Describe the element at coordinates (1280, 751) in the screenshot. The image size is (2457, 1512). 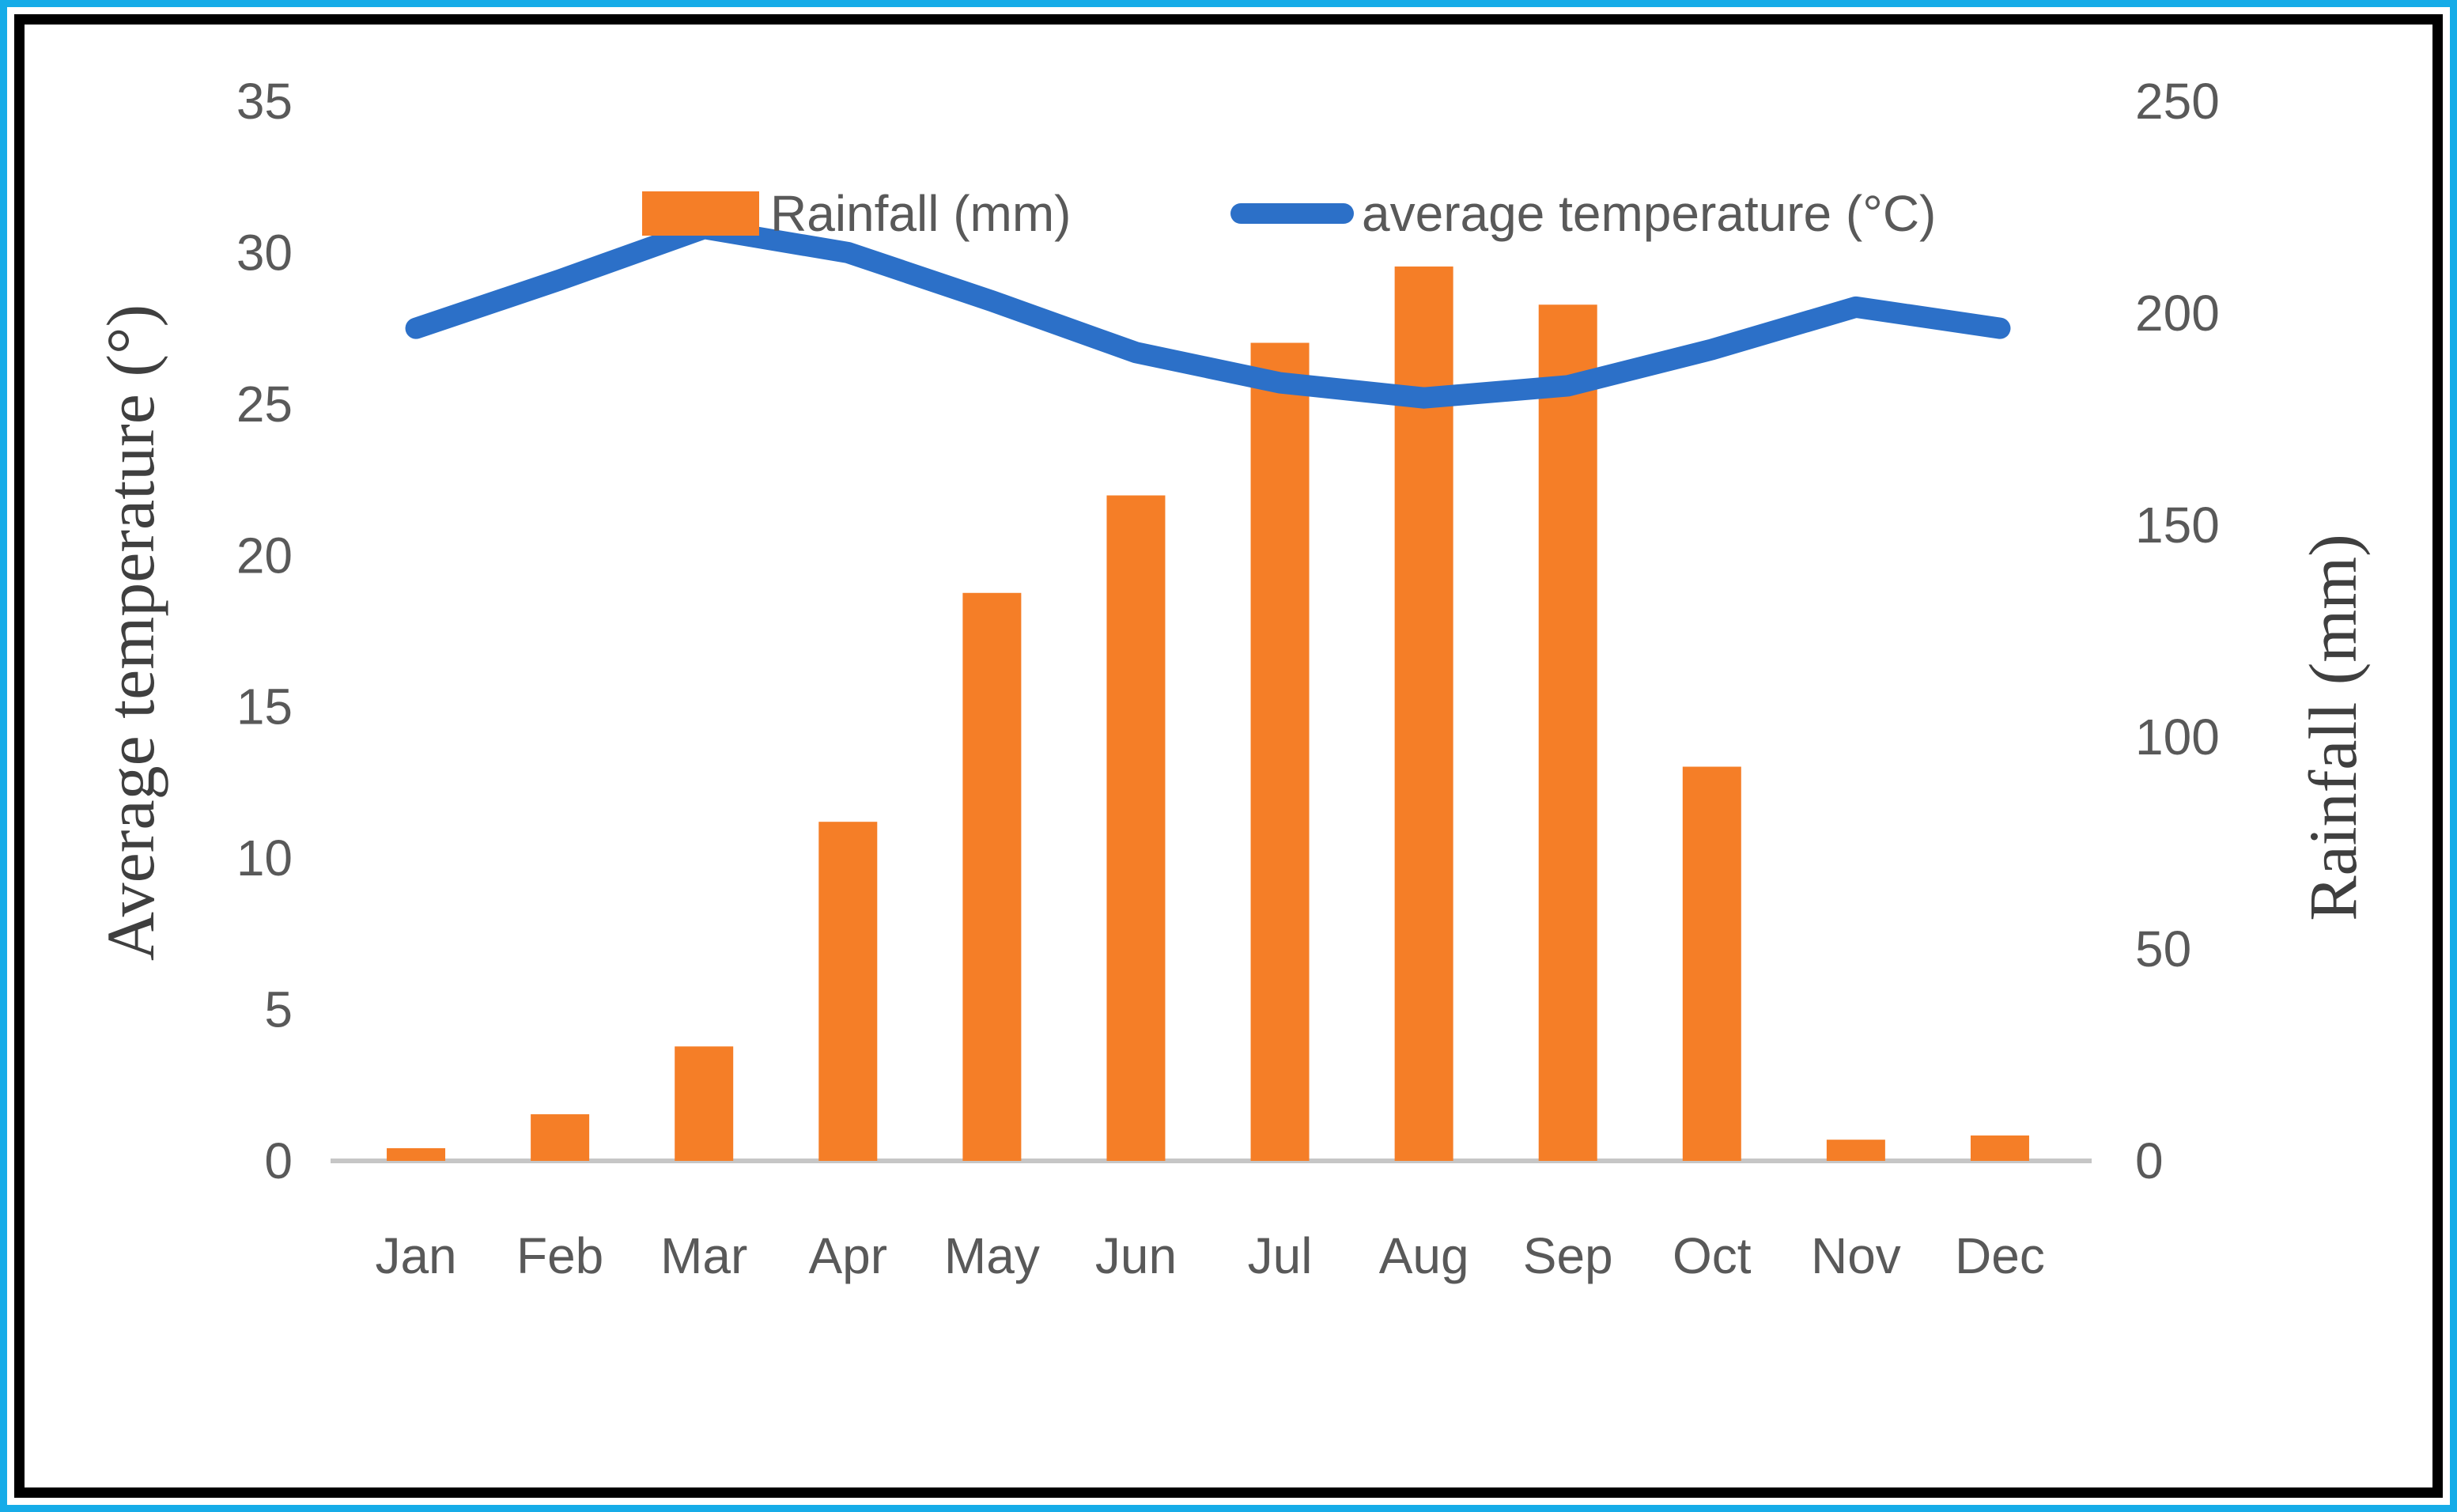
I see `bar-Jul` at that location.